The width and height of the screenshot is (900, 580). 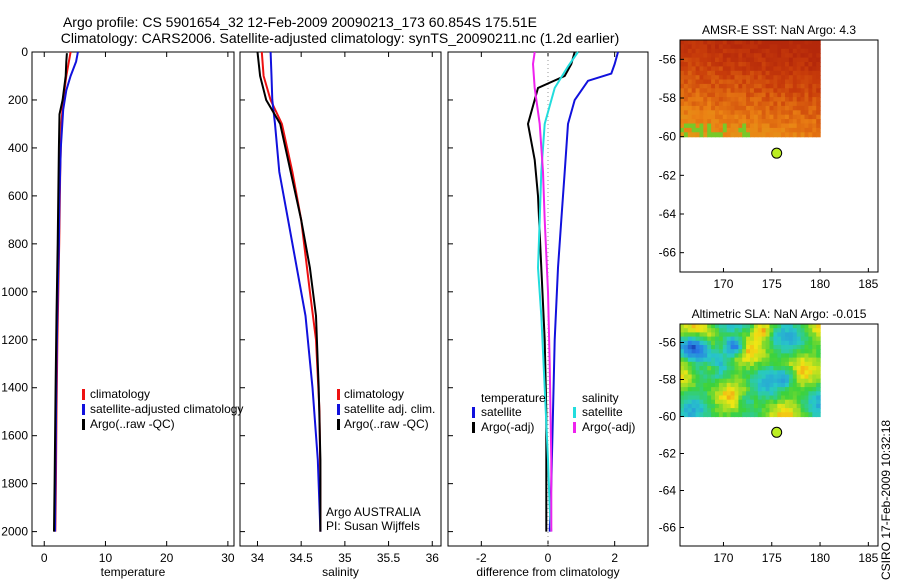 What do you see at coordinates (668, 417) in the screenshot?
I see `sla-ytick-label: -60` at bounding box center [668, 417].